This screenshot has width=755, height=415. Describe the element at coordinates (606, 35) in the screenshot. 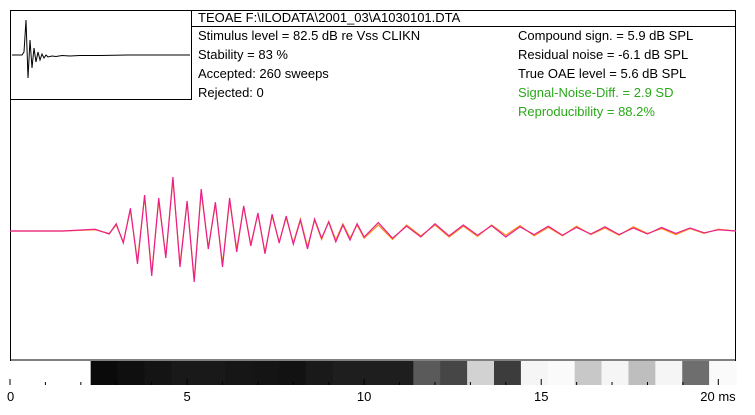

I see `compound-signal: Compound sign. = 5.9 dB SPL` at that location.